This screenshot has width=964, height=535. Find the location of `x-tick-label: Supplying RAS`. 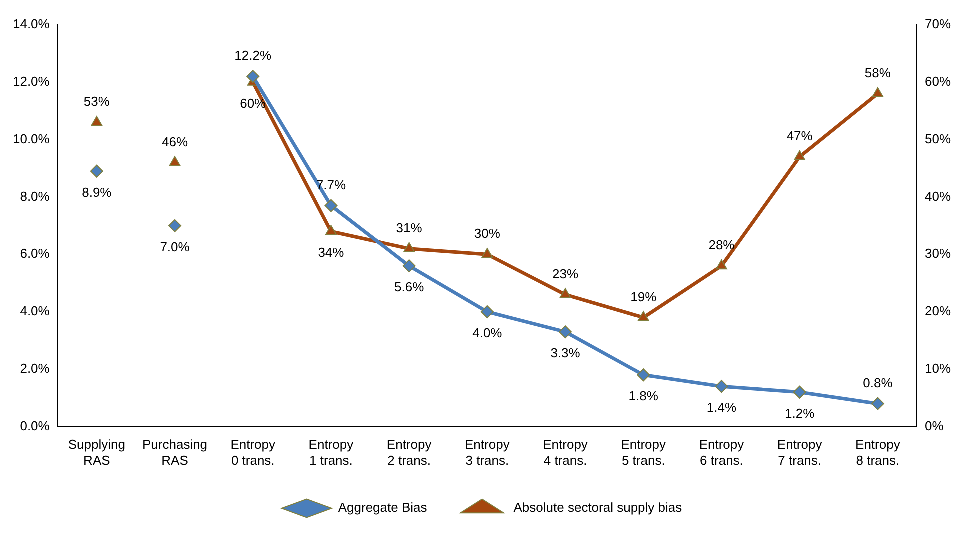

x-tick-label: Supplying RAS is located at coordinates (97, 452).